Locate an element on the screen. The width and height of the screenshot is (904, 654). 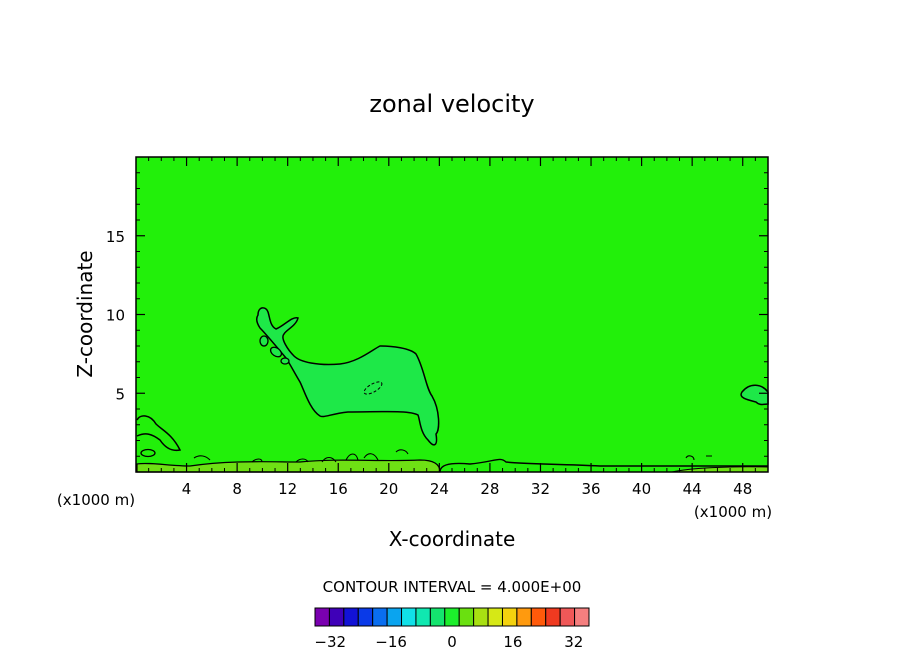
contour-right is located at coordinates (754, 395).